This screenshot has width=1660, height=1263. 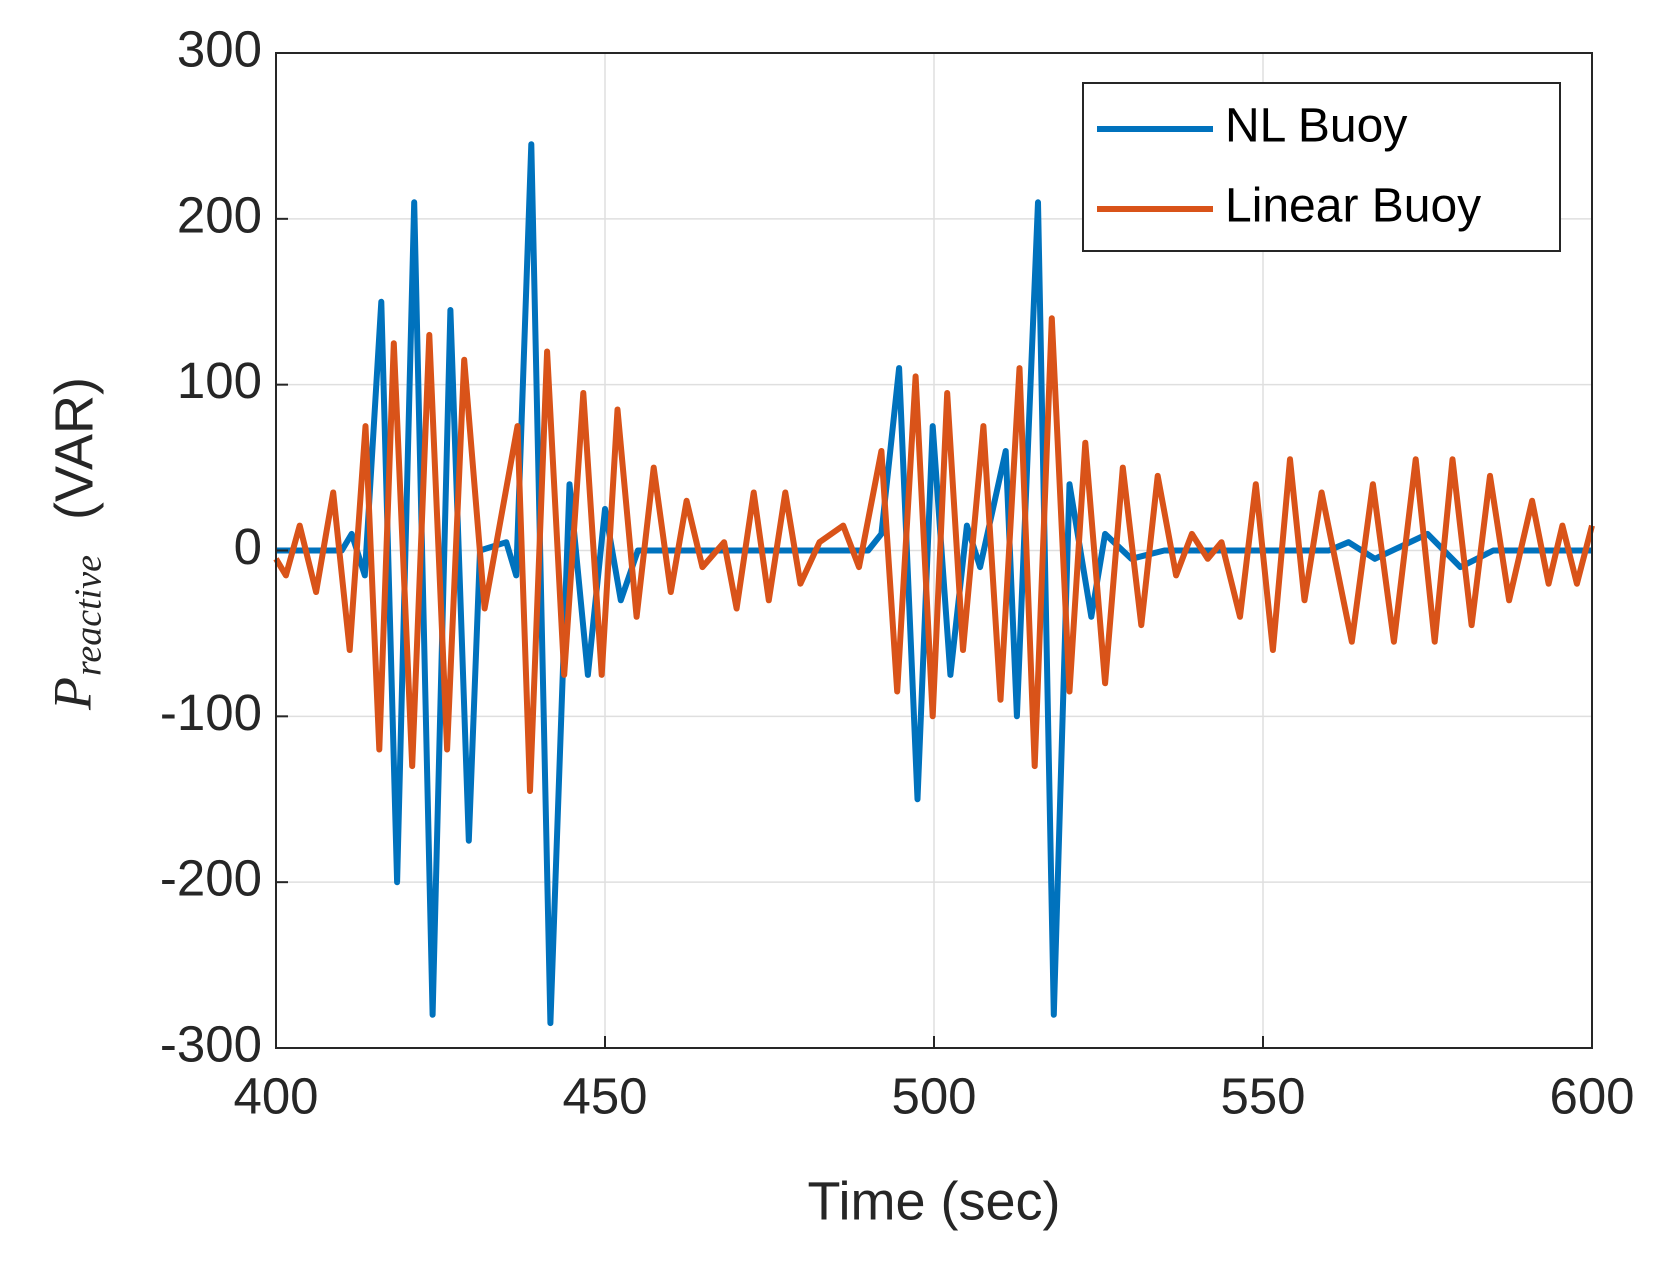 What do you see at coordinates (211, 1043) in the screenshot?
I see `y-tick-label: -300` at bounding box center [211, 1043].